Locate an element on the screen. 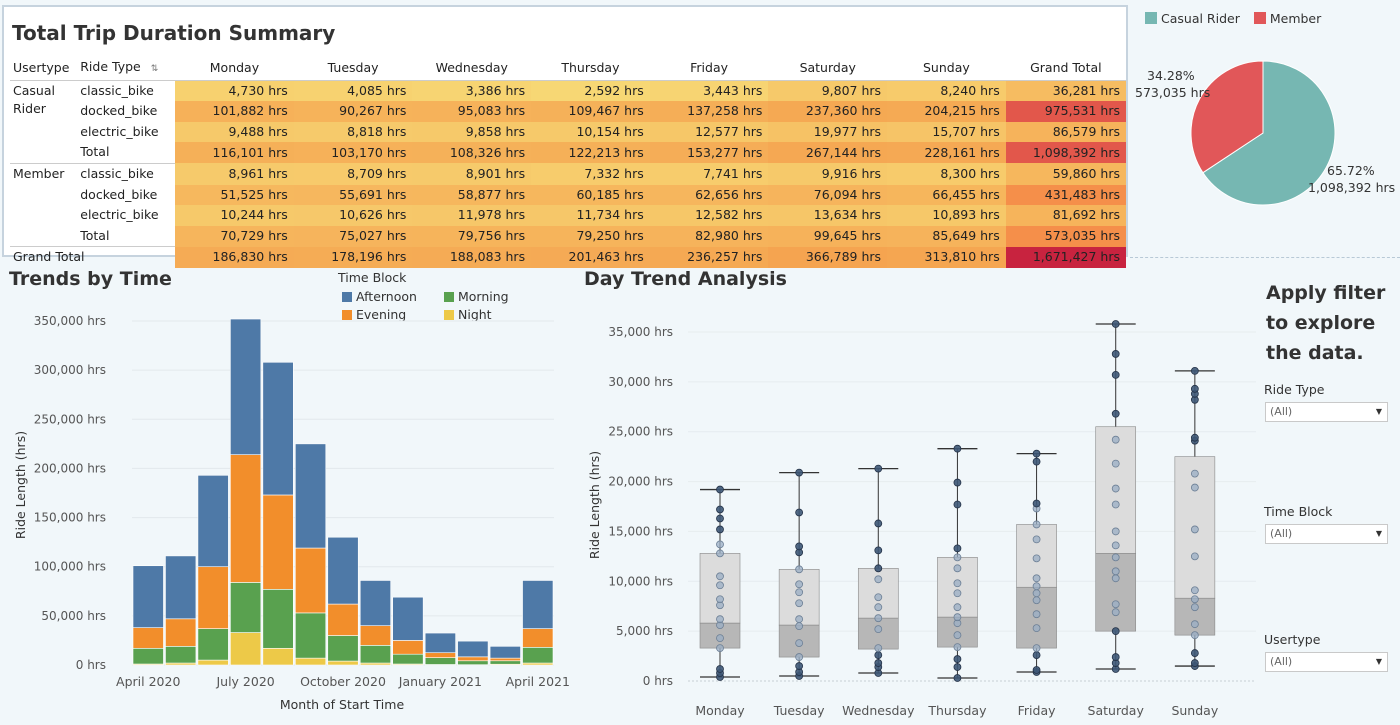 The image size is (1400, 725). value-cell: 101,882 hrs is located at coordinates (234, 111).